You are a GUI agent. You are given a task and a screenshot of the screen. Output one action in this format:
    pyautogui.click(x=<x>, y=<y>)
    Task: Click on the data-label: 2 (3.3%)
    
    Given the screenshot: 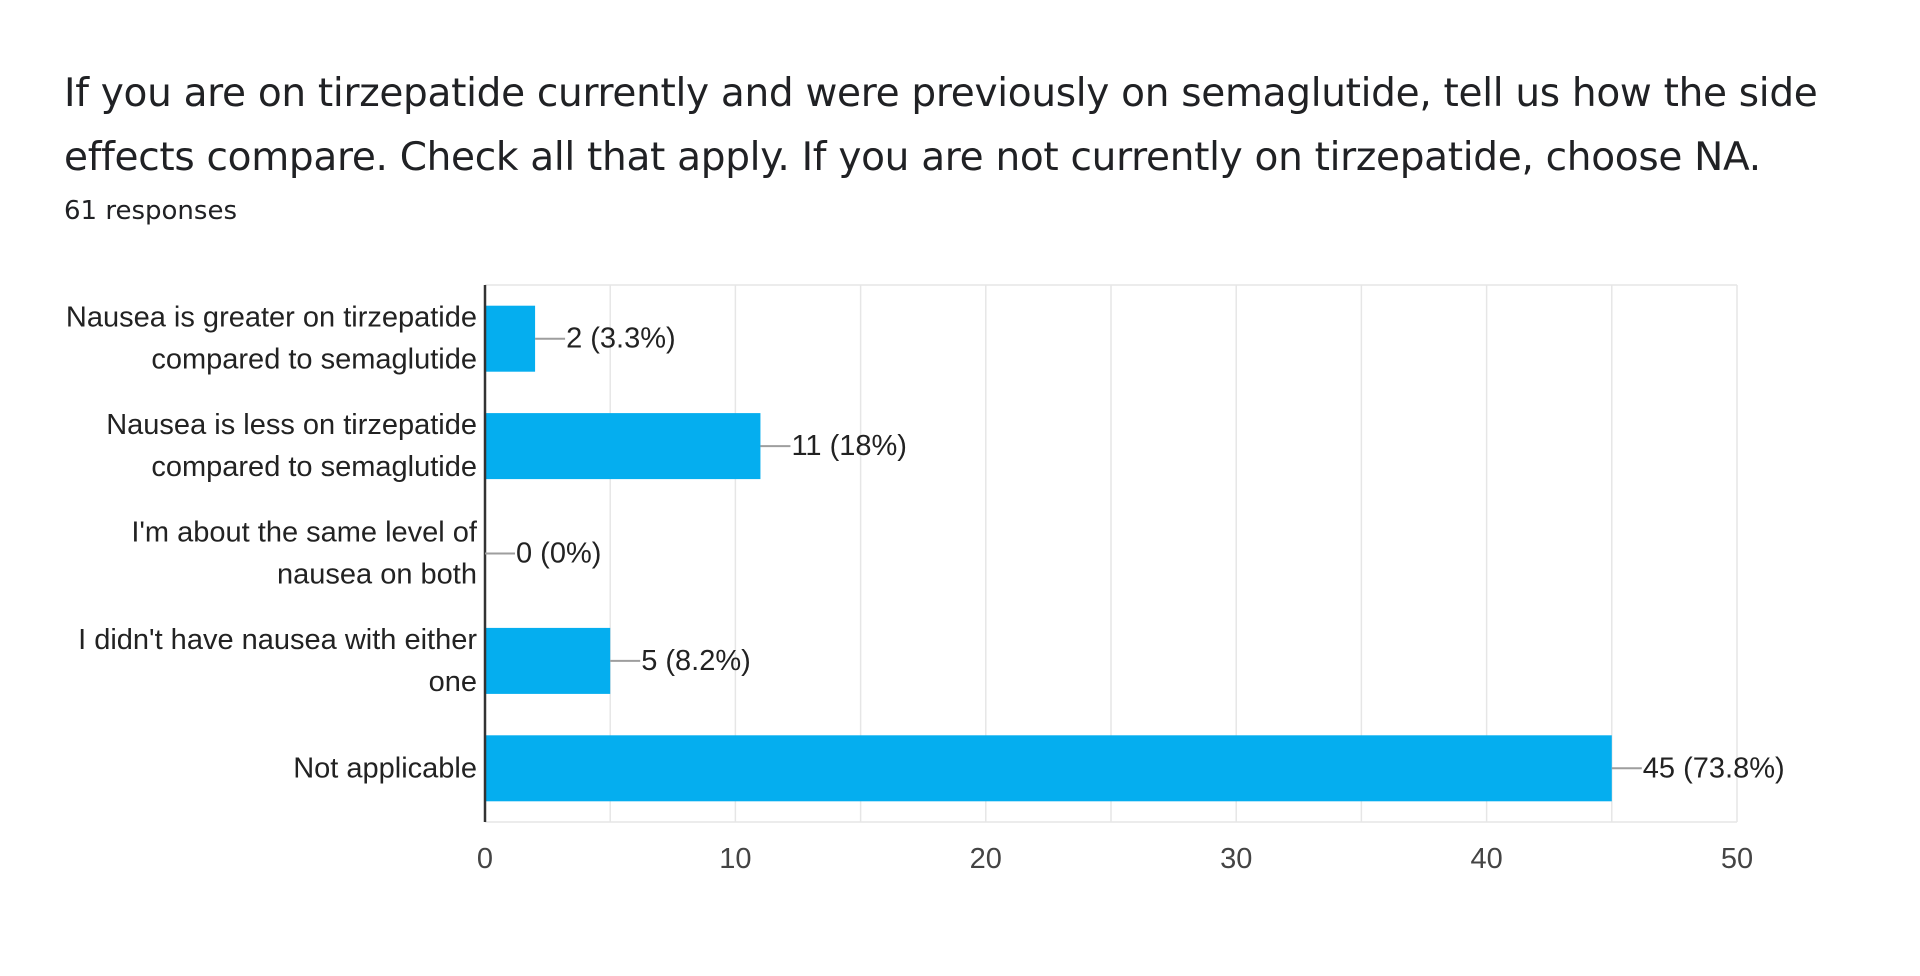 What is the action you would take?
    pyautogui.click(x=621, y=339)
    